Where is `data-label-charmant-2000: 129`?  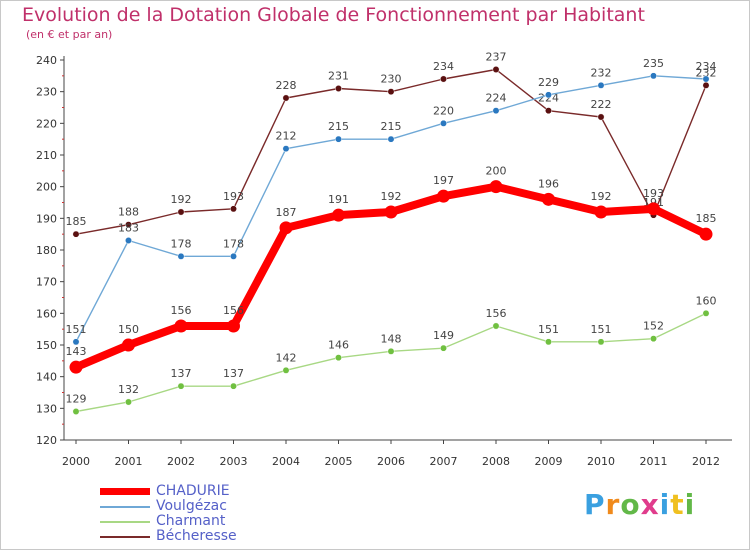 data-label-charmant-2000: 129 is located at coordinates (76, 399).